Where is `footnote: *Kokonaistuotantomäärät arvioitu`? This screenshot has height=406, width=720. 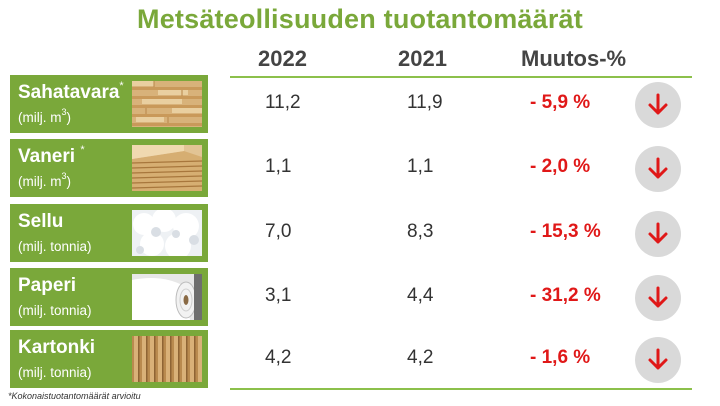
footnote: *Kokonaistuotantomäärät arvioitu is located at coordinates (74, 396).